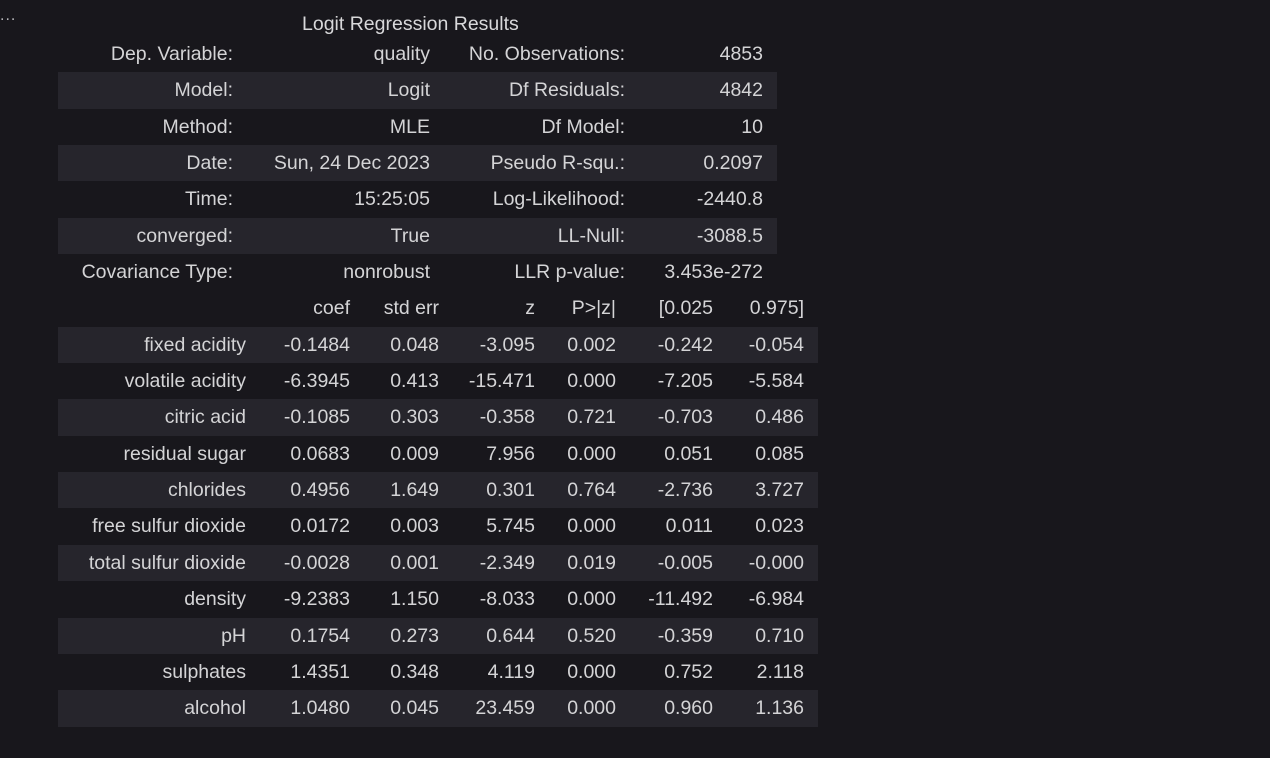  I want to click on coef-value: 0.4956, so click(320, 490).